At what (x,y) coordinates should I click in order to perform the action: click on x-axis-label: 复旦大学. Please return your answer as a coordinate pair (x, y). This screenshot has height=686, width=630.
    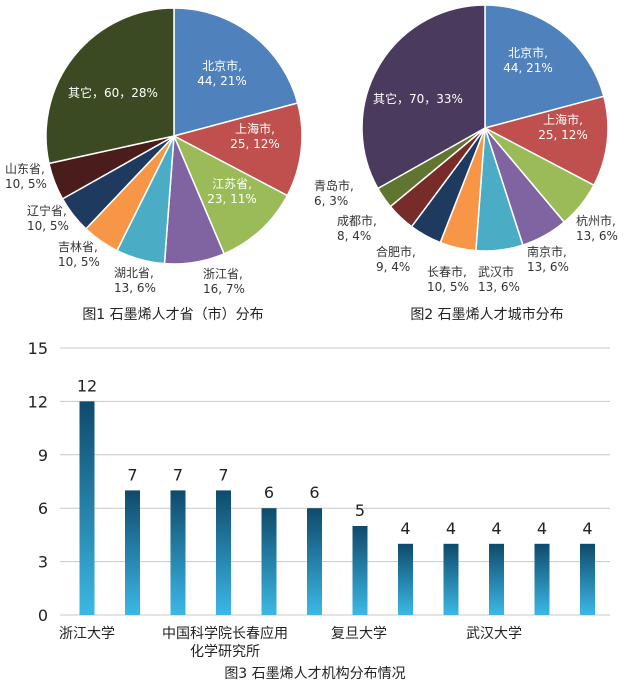
    Looking at the image, I should click on (359, 633).